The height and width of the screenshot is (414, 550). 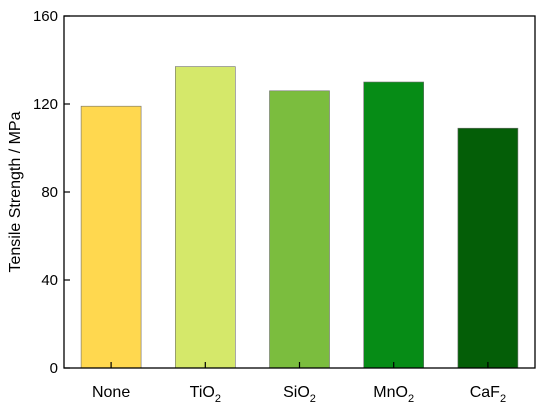 What do you see at coordinates (393, 394) in the screenshot?
I see `x-category-label: MnO2` at bounding box center [393, 394].